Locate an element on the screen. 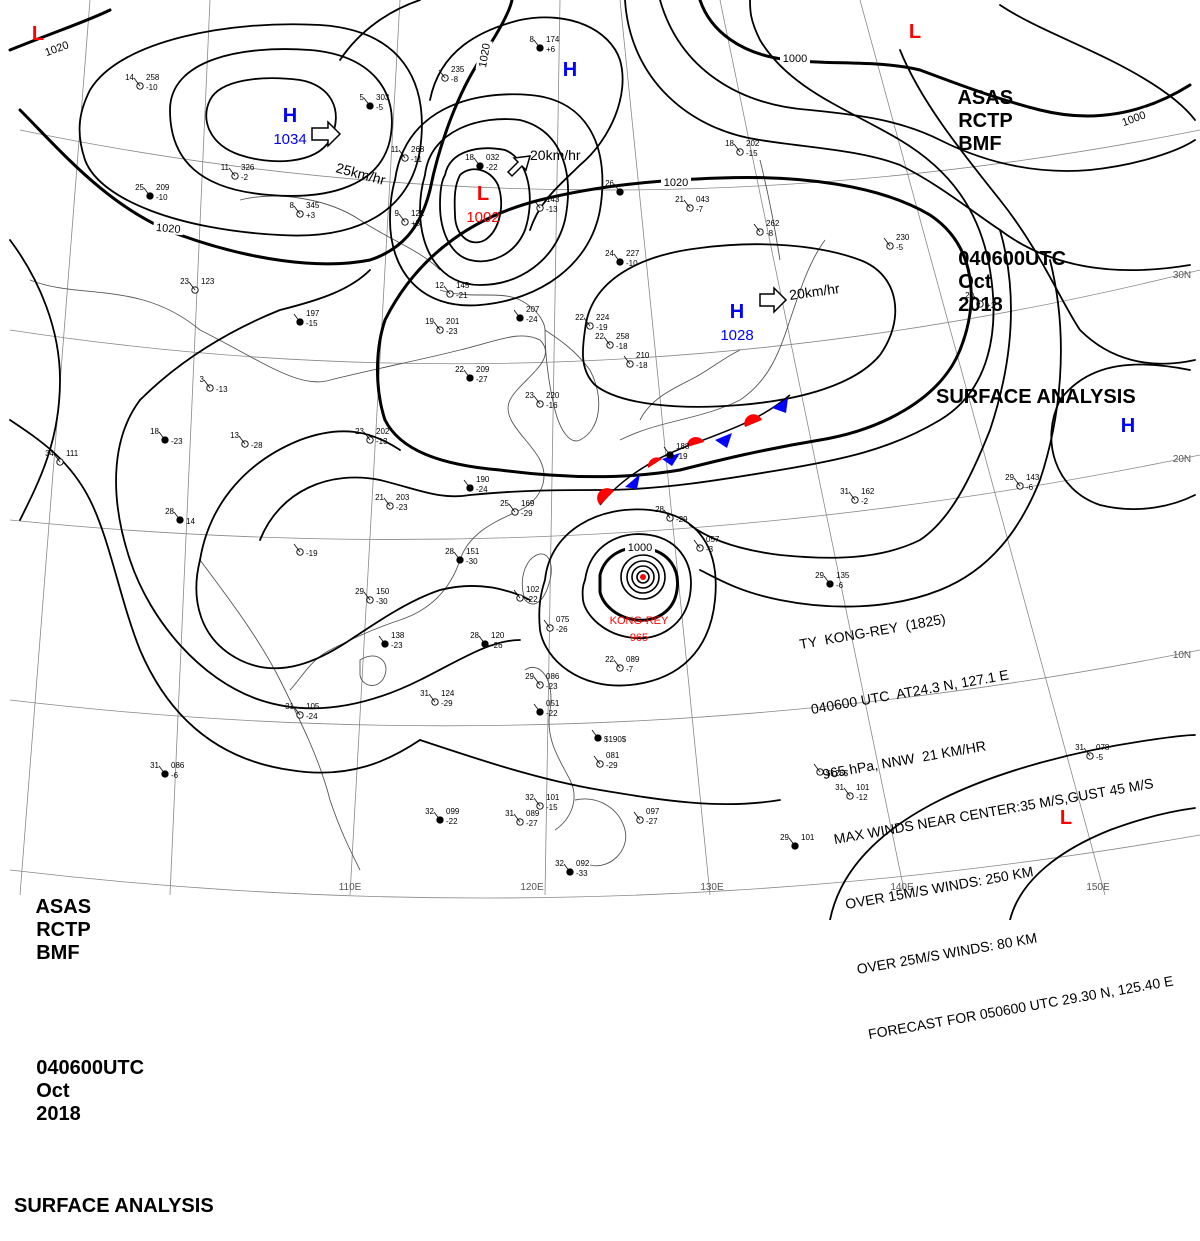 The height and width of the screenshot is (1241, 1200). header-agency: BMF is located at coordinates (980, 144).